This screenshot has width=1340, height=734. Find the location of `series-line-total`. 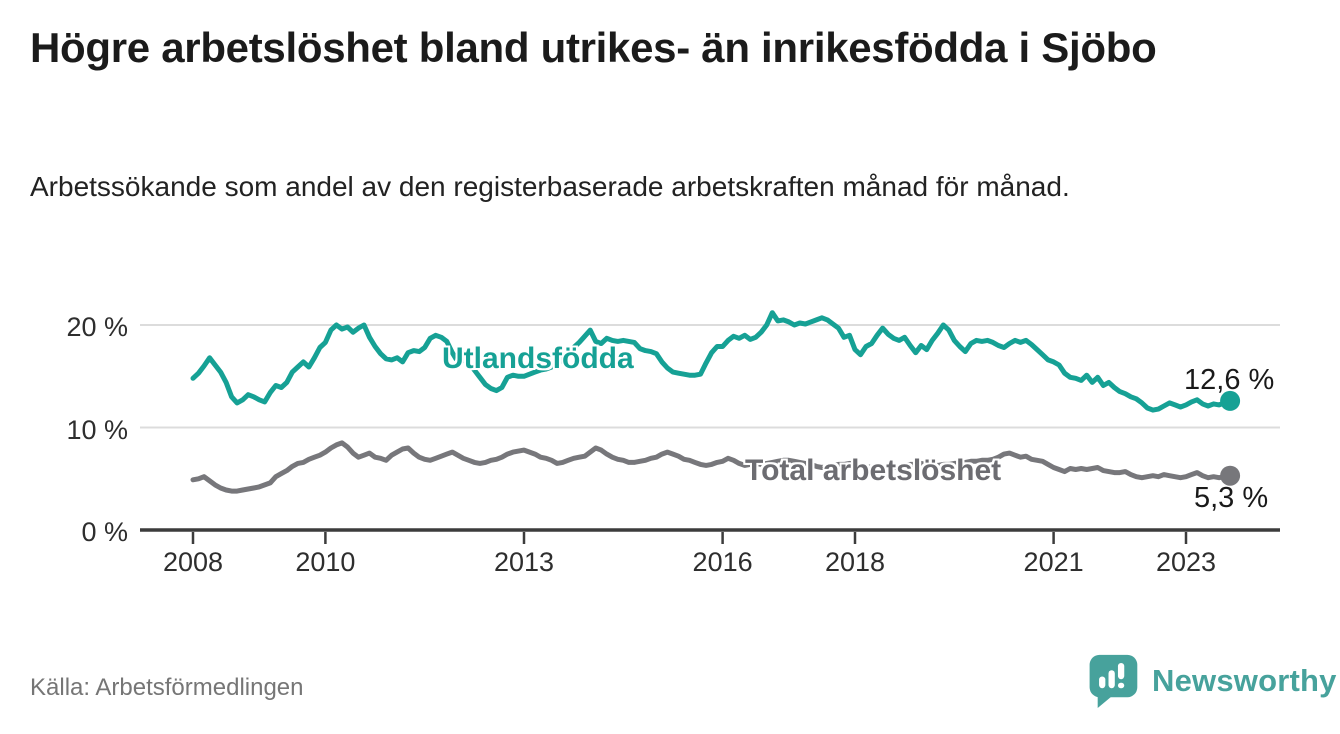

series-line-total is located at coordinates (711, 467).